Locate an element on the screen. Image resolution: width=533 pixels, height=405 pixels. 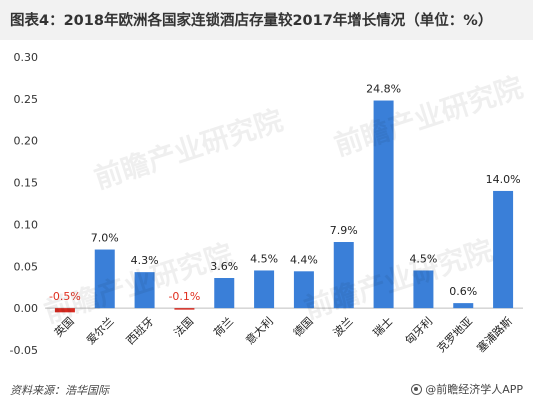
data-label: -0.1% is located at coordinates (184, 296).